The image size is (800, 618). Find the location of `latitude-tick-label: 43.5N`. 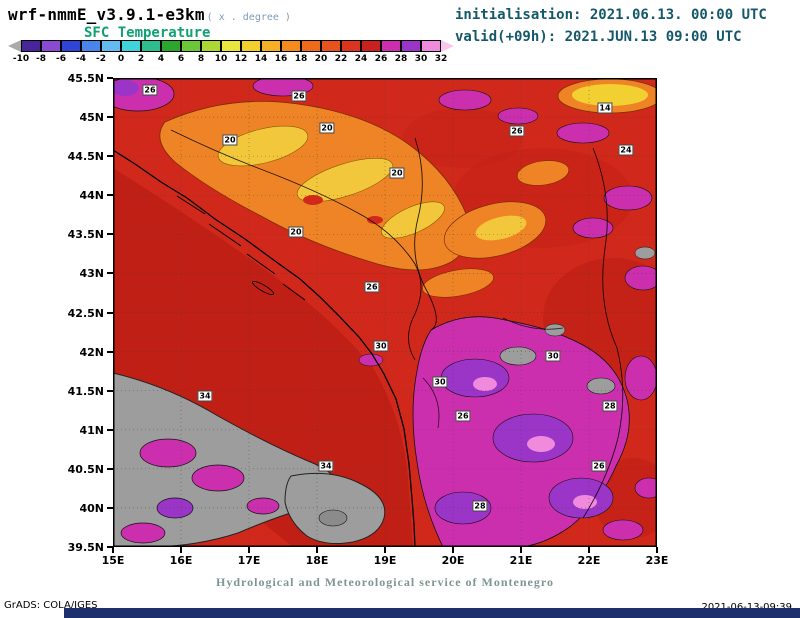

latitude-tick-label: 43.5N is located at coordinates (85, 235).